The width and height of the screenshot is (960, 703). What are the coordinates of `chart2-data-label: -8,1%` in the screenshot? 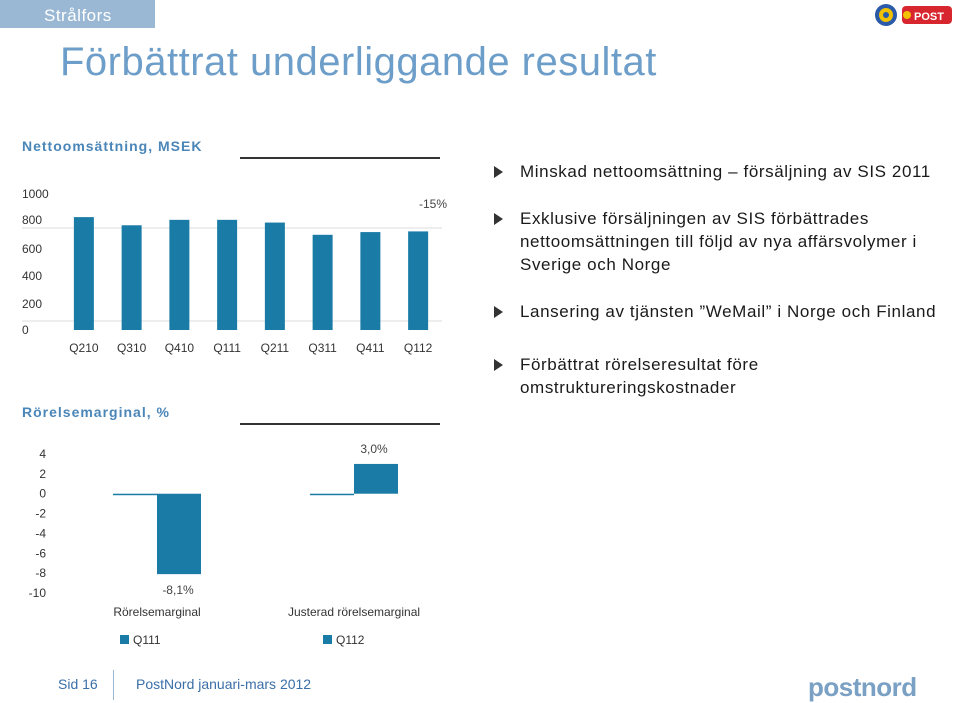 It's located at (178, 590).